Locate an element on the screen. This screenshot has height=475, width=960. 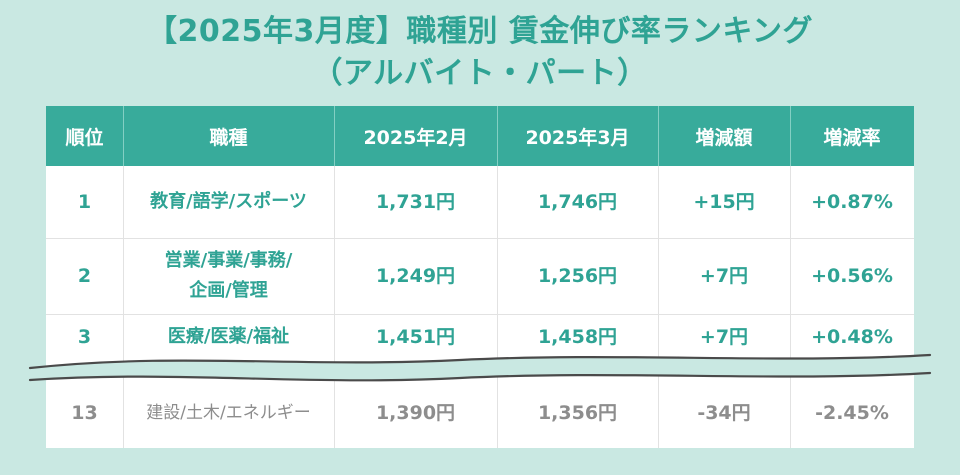
header-rank: 順位 is located at coordinates (84, 137).